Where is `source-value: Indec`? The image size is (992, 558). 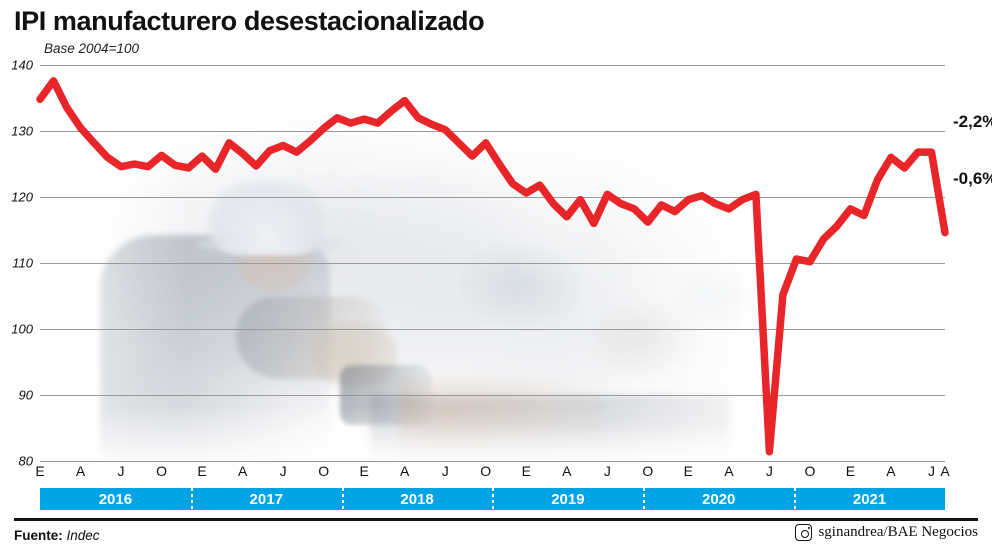 source-value: Indec is located at coordinates (83, 535).